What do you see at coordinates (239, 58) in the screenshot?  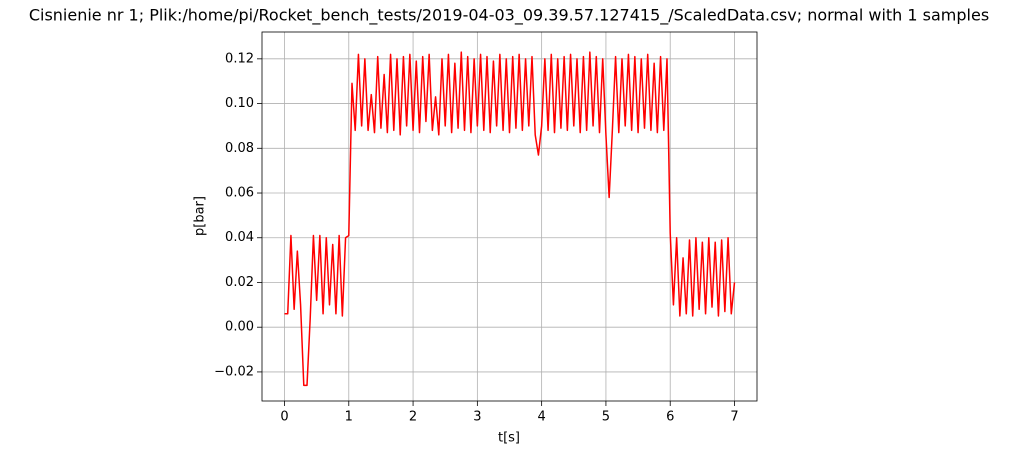 I see `y-tick-label: 0.12` at bounding box center [239, 58].